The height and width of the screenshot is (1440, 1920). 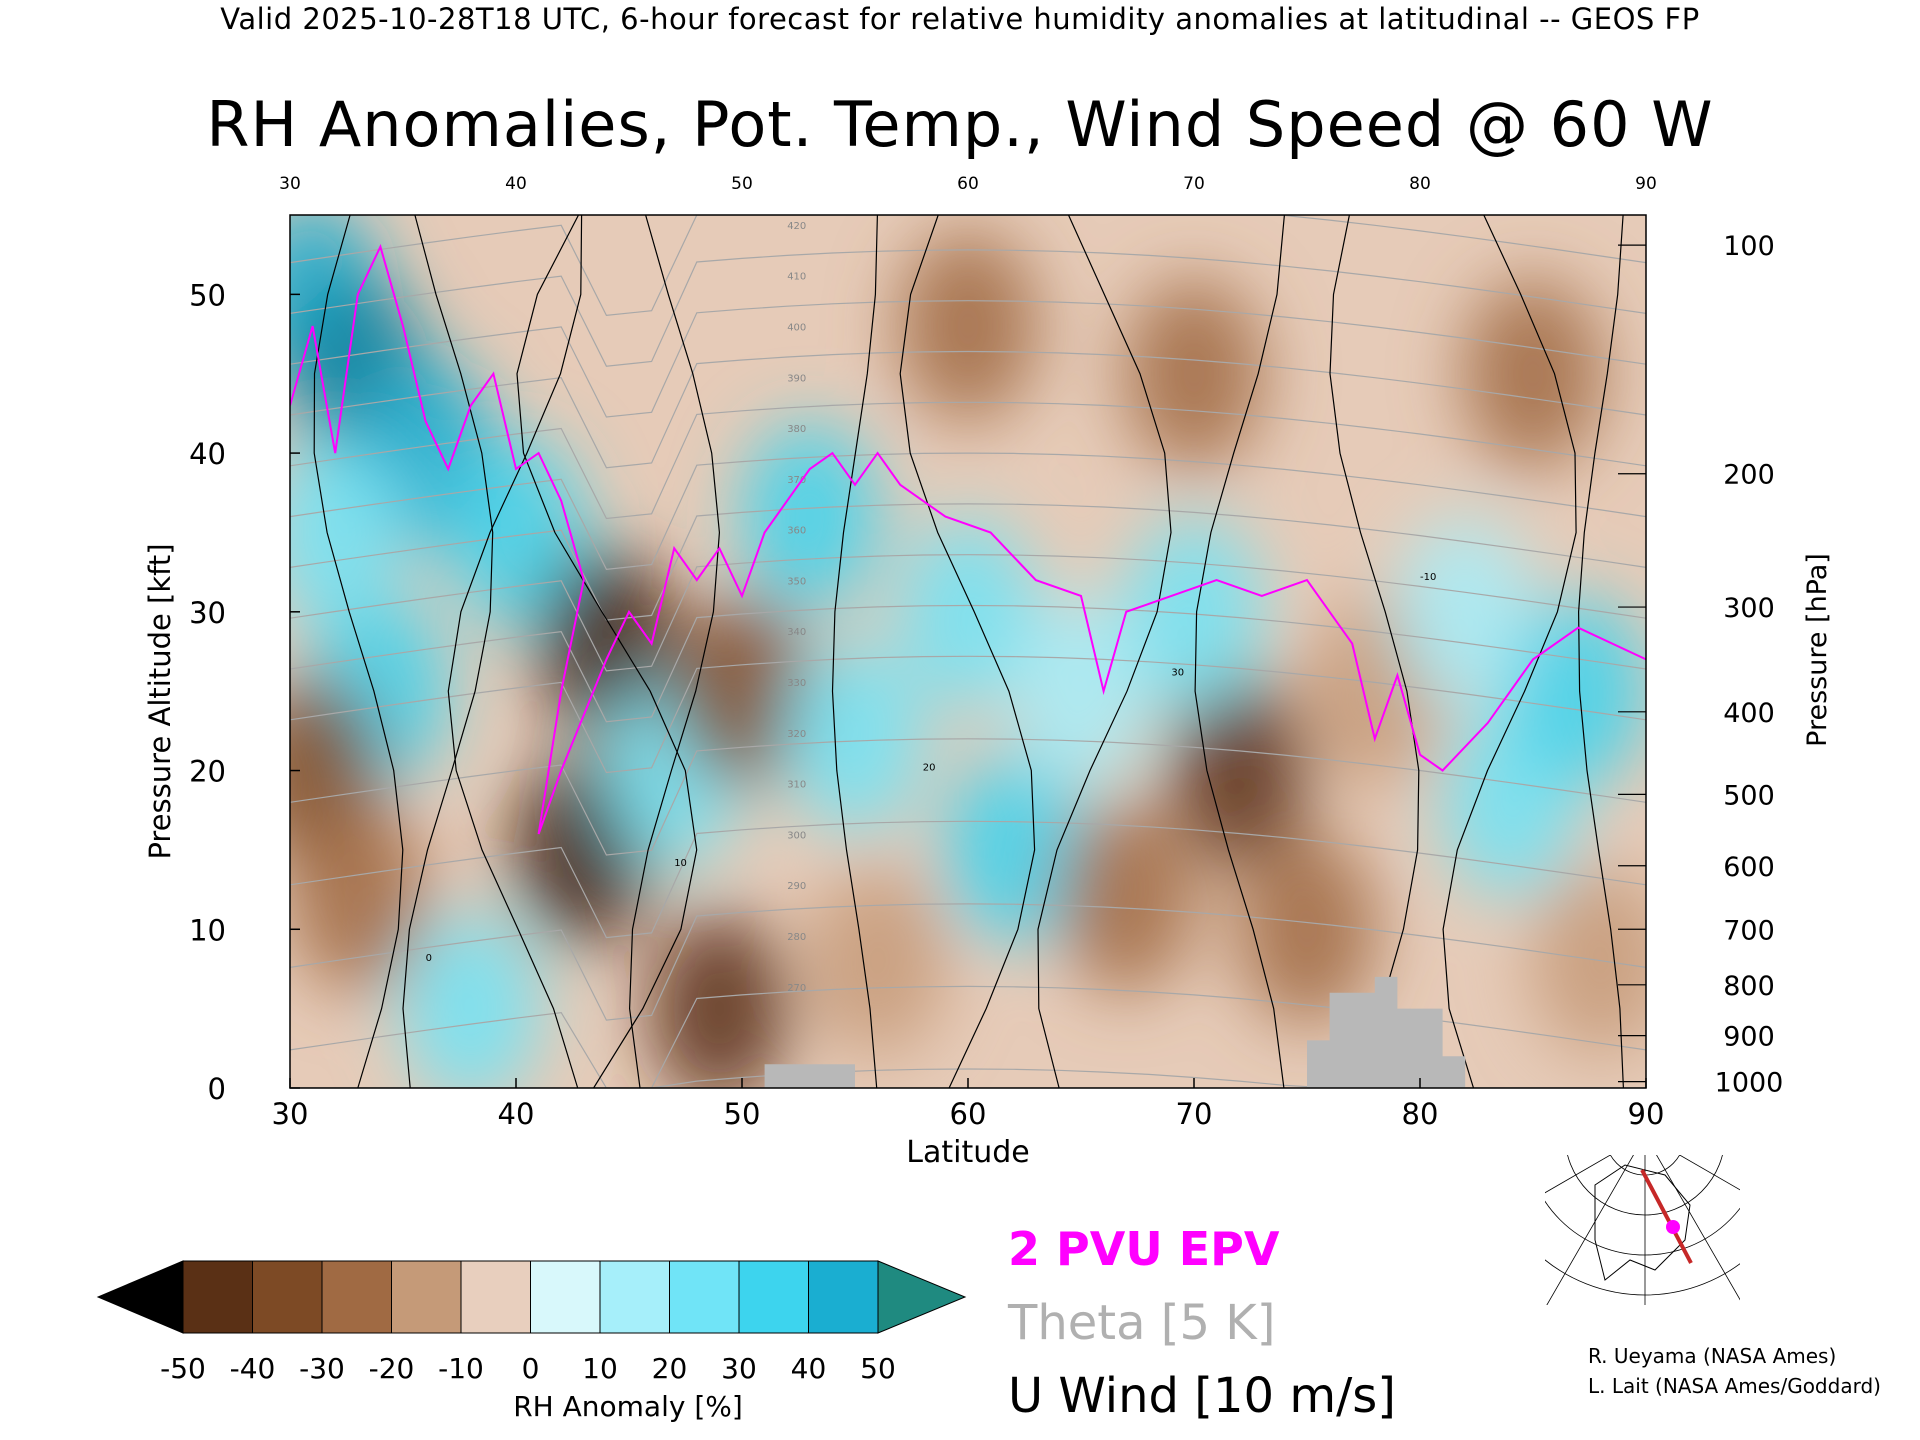 What do you see at coordinates (1749, 713) in the screenshot?
I see `pressure-tick-label: 400` at bounding box center [1749, 713].